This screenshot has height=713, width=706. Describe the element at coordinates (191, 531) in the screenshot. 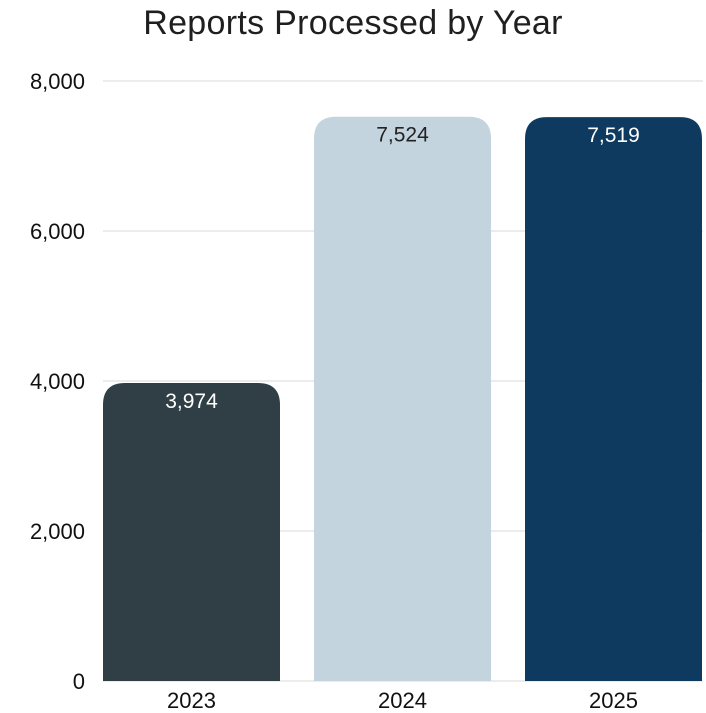

I see `bar-2023` at that location.